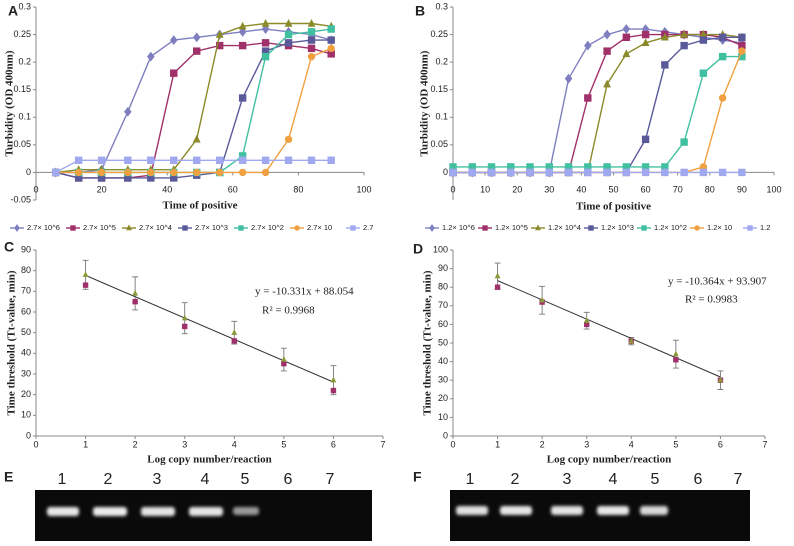  Describe the element at coordinates (26, 249) in the screenshot. I see `y-tick-label: 90` at that location.